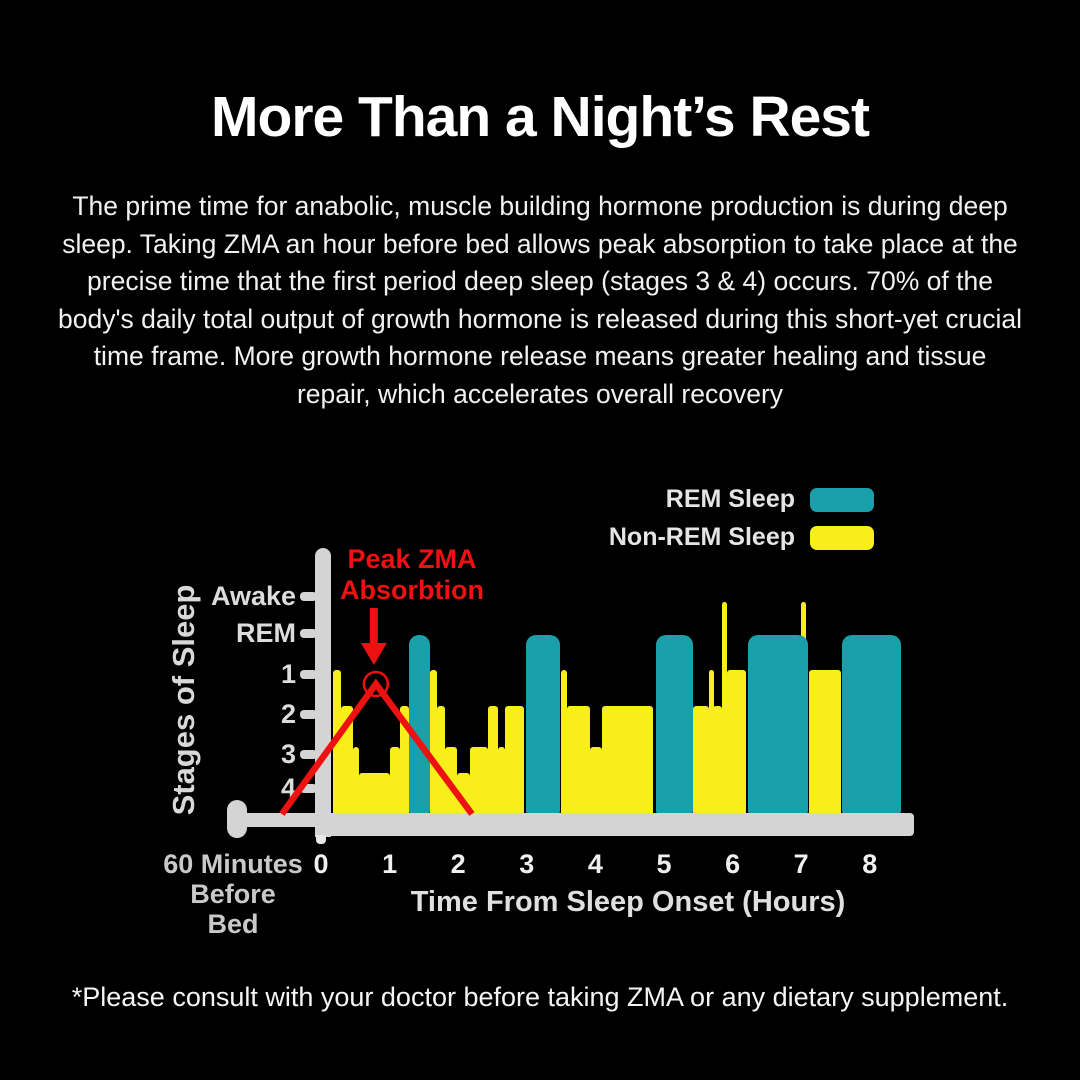 This screenshot has height=1080, width=1080. Describe the element at coordinates (801, 864) in the screenshot. I see `x-axis-label-7: 7` at that location.